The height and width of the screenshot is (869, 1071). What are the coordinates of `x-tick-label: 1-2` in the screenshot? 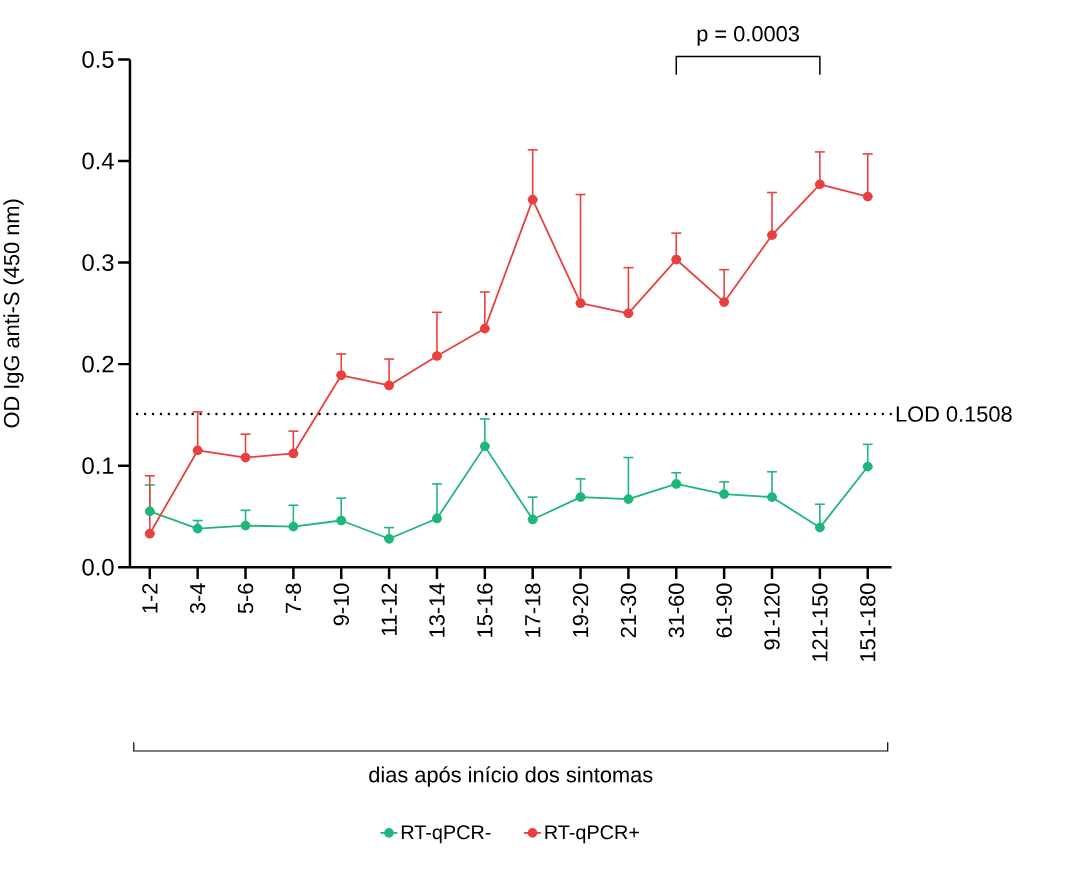 It's located at (150, 598).